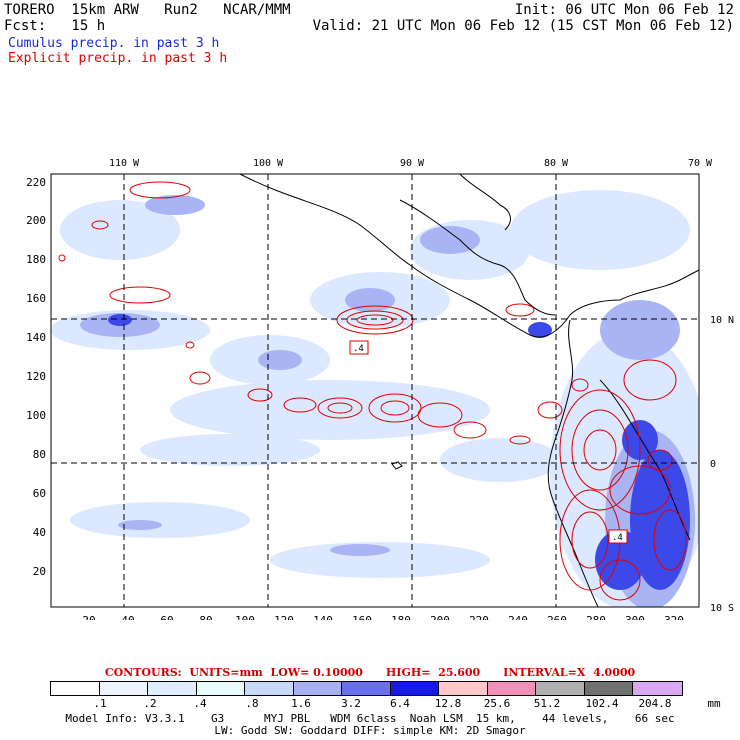  I want to click on colorbar-label: 25.6, so click(497, 703).